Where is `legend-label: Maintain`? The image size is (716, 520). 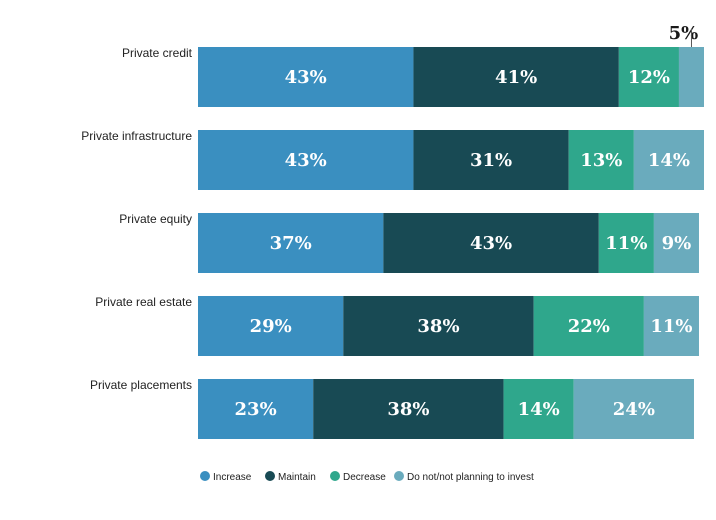
legend-label: Maintain is located at coordinates (297, 477).